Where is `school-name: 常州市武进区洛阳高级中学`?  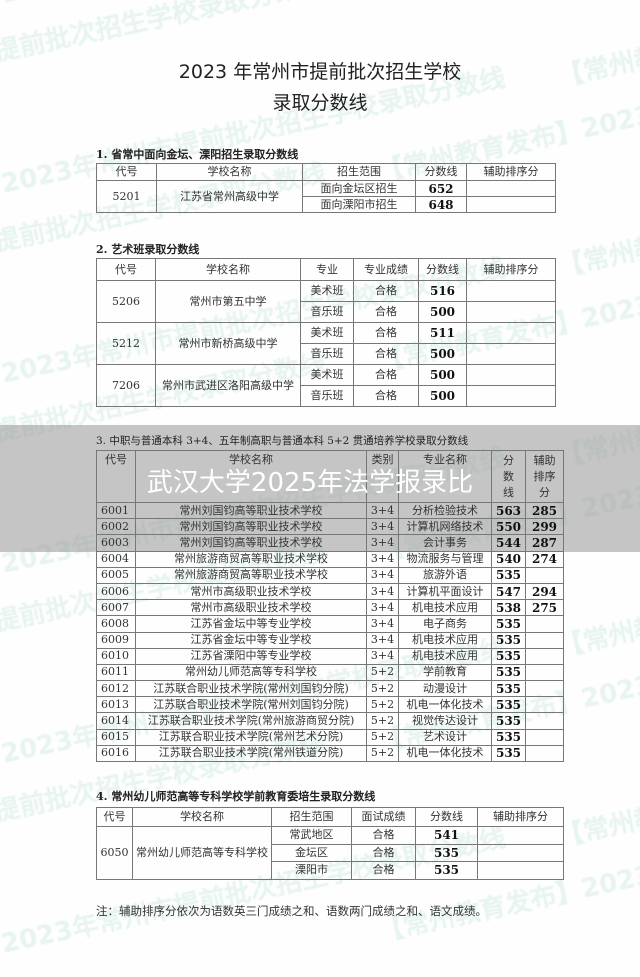 school-name: 常州市武进区洛阳高级中学 is located at coordinates (228, 385).